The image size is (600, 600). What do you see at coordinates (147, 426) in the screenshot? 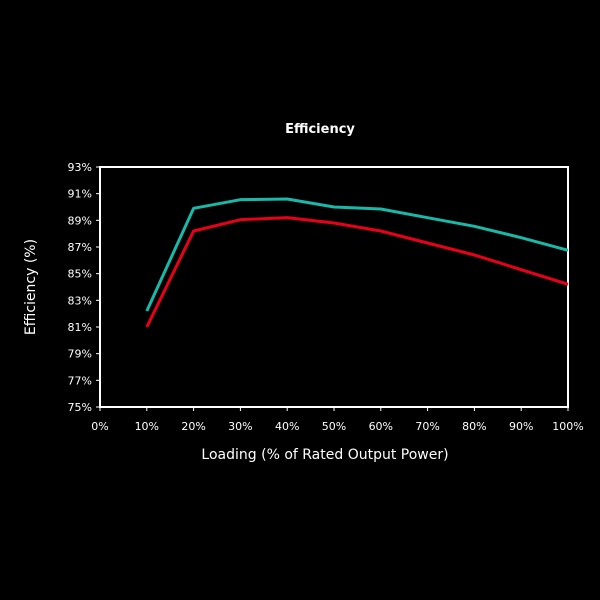
I see `x-tick-label: 10%` at bounding box center [147, 426].